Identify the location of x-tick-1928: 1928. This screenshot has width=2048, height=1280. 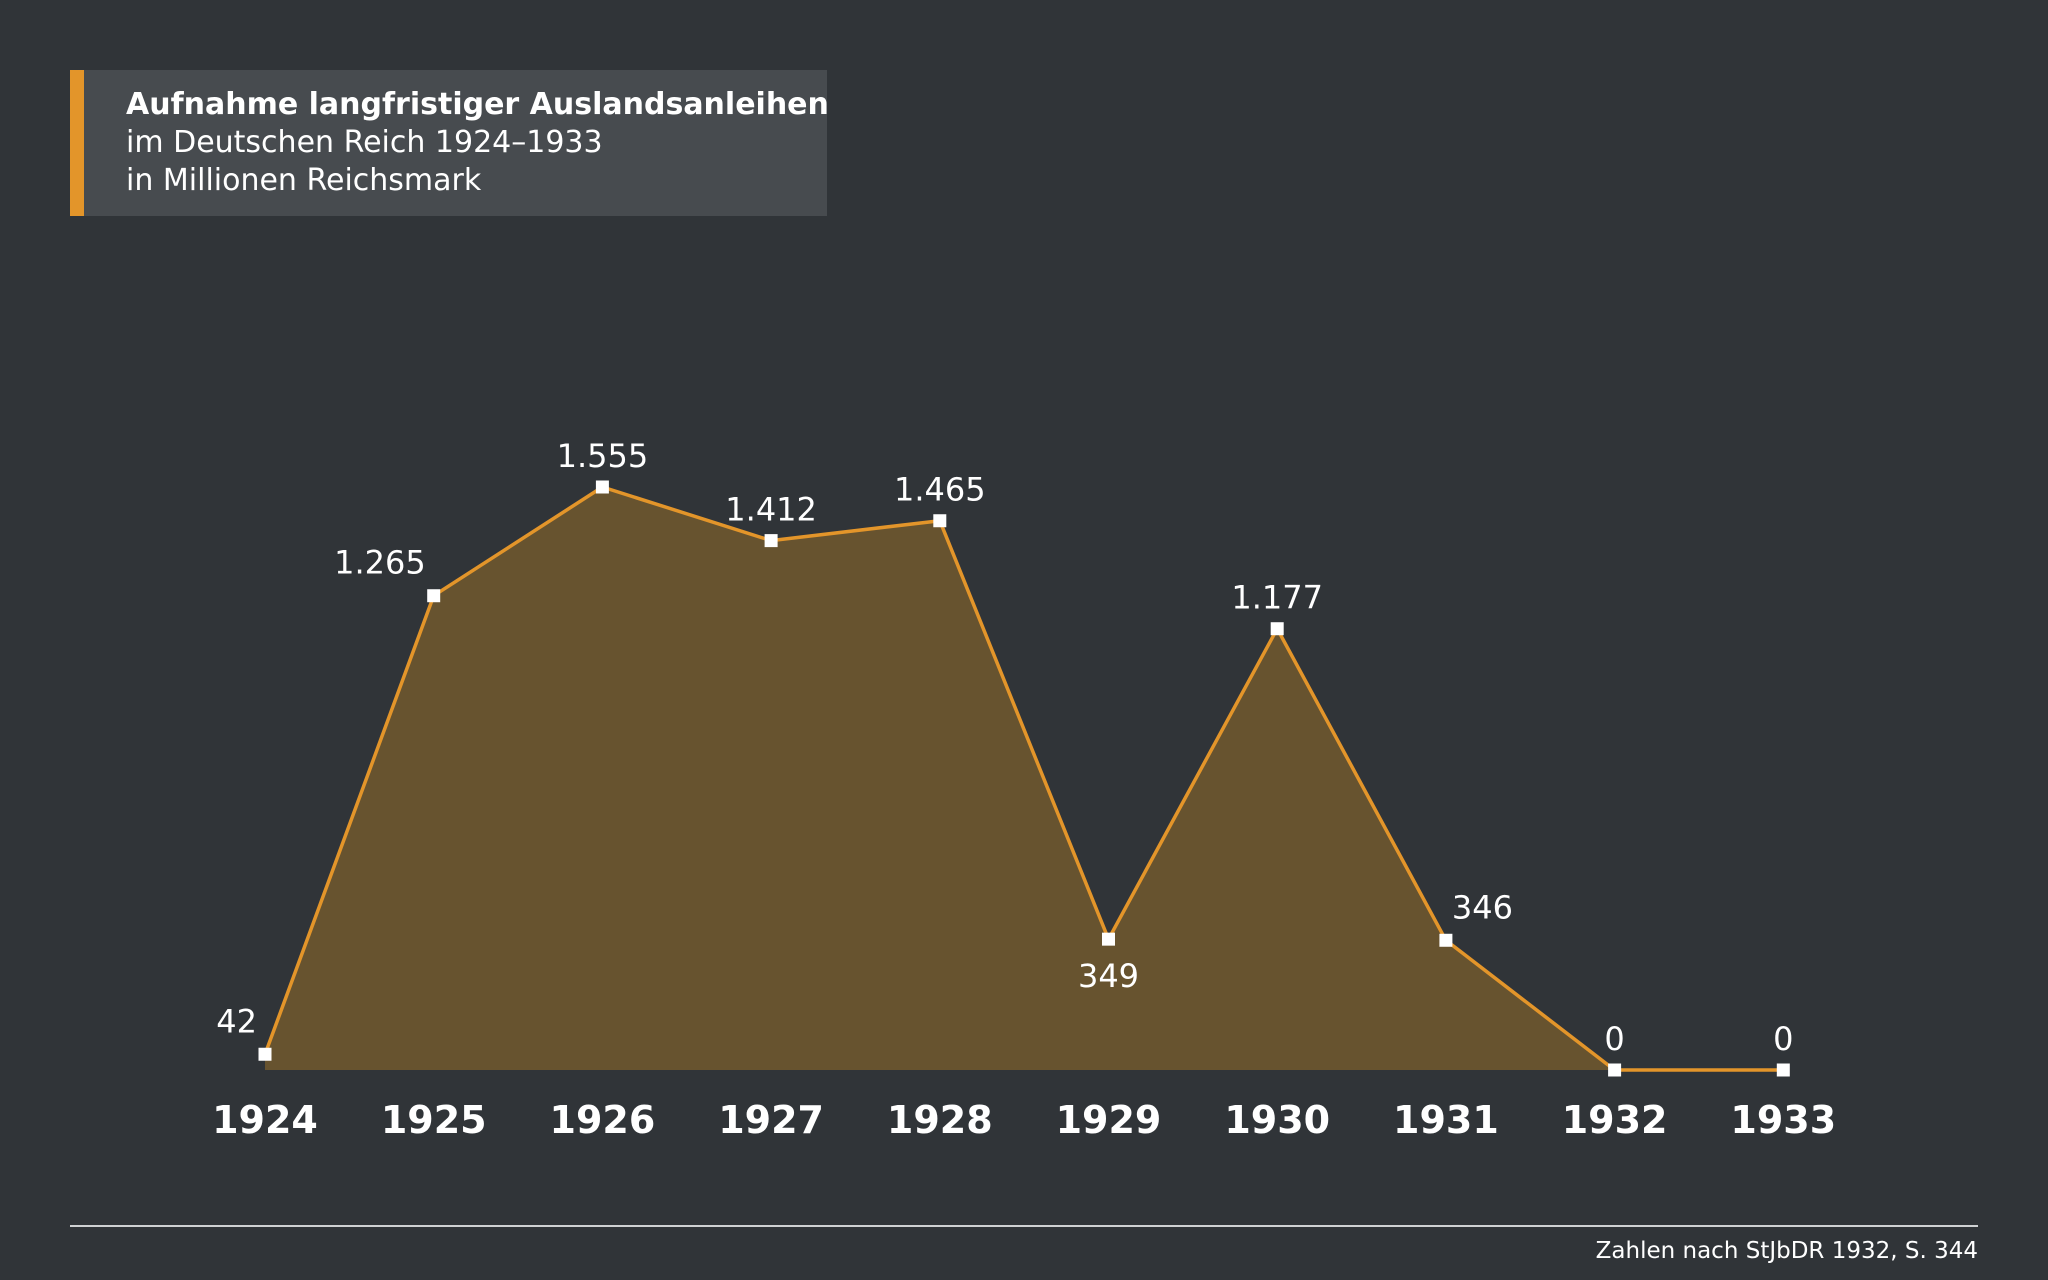
(940, 1120).